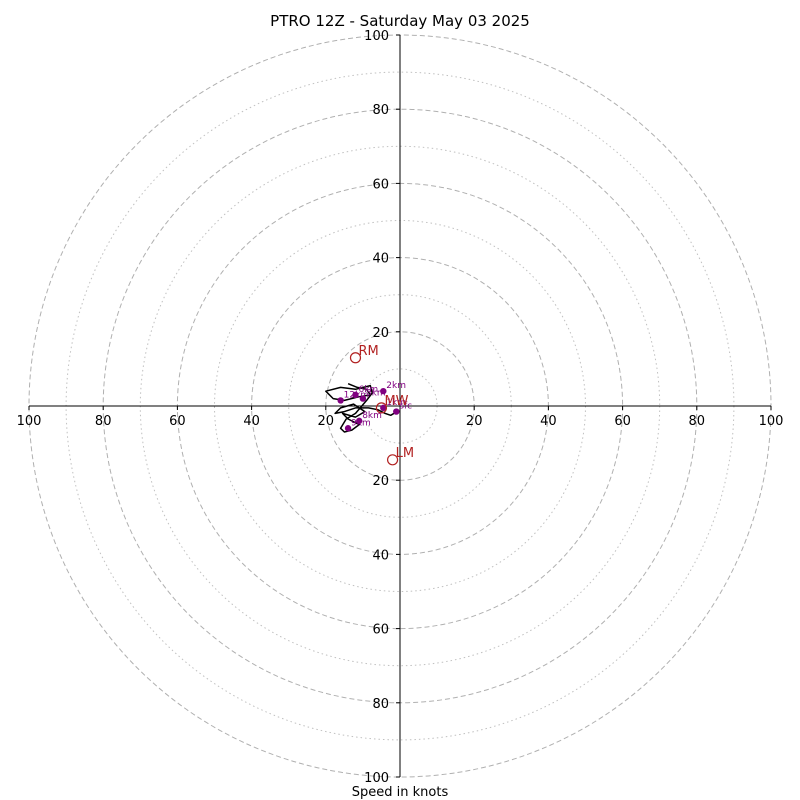 The width and height of the screenshot is (800, 800). Describe the element at coordinates (405, 453) in the screenshot. I see `storm-motion-label-lm: LM` at that location.